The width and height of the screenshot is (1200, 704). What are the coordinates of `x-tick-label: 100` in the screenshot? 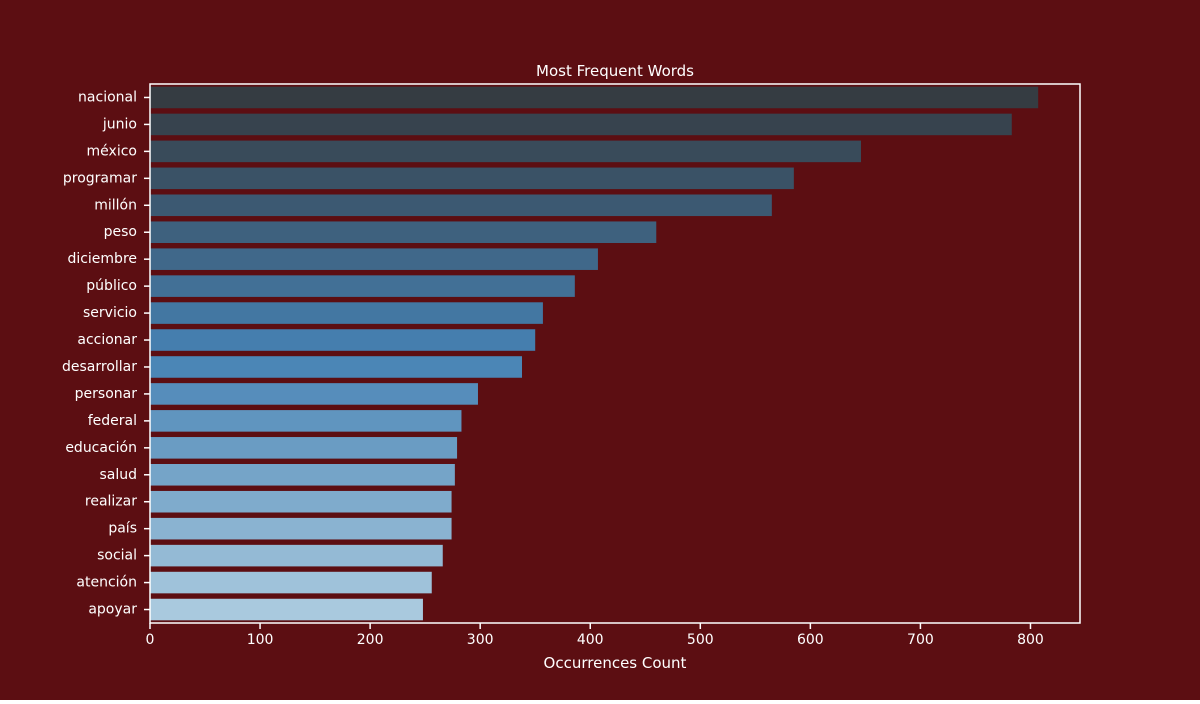 It's located at (260, 640).